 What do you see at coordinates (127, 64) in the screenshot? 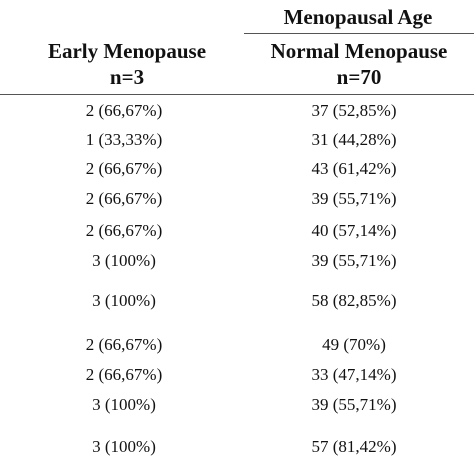
I see `column-header-early-menopause: Early Menopause n=3` at bounding box center [127, 64].